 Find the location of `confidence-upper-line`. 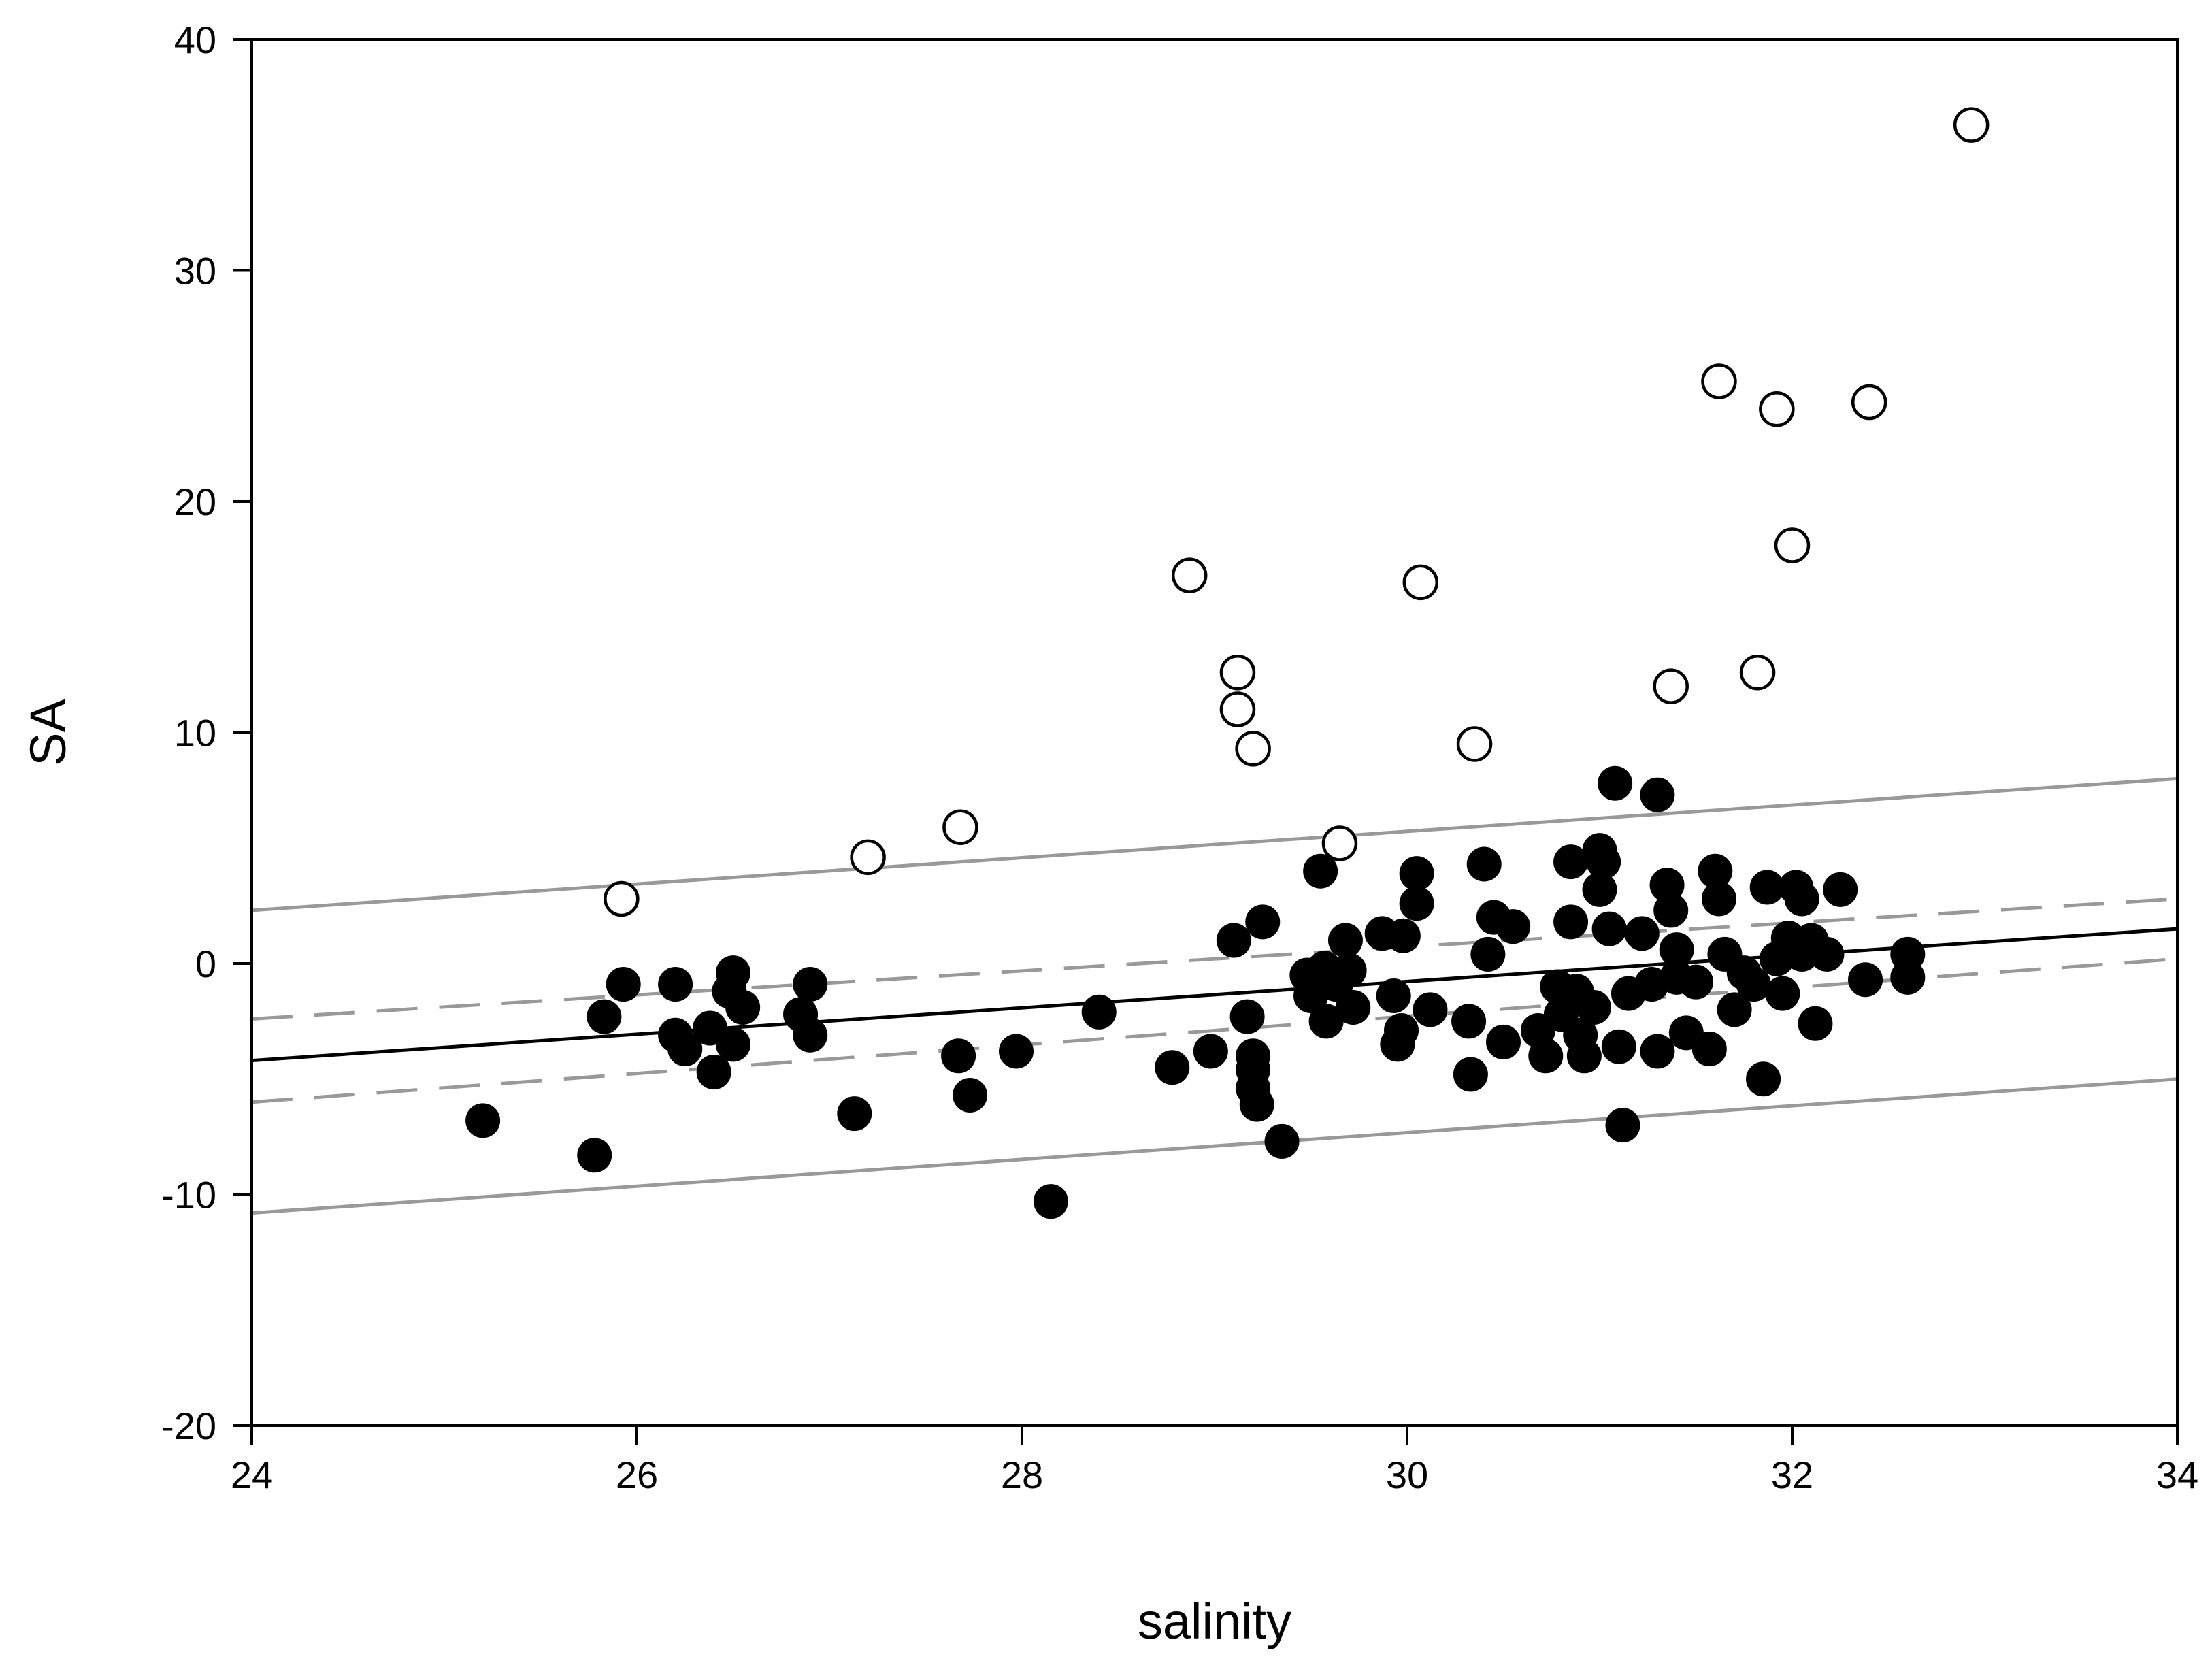

confidence-upper-line is located at coordinates (1214, 959).